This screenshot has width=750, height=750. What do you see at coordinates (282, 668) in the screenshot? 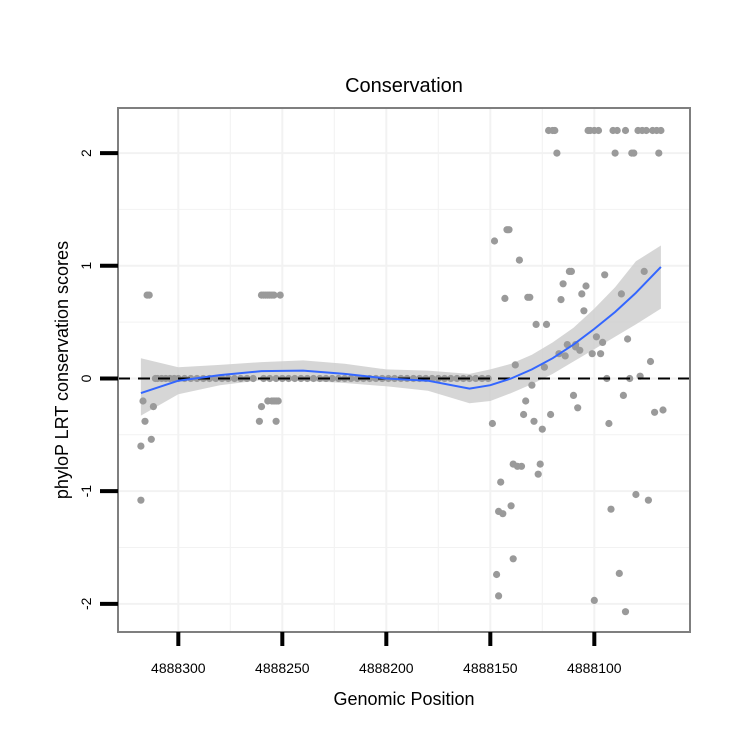
I see `x-tick-label: 4888250` at bounding box center [282, 668].